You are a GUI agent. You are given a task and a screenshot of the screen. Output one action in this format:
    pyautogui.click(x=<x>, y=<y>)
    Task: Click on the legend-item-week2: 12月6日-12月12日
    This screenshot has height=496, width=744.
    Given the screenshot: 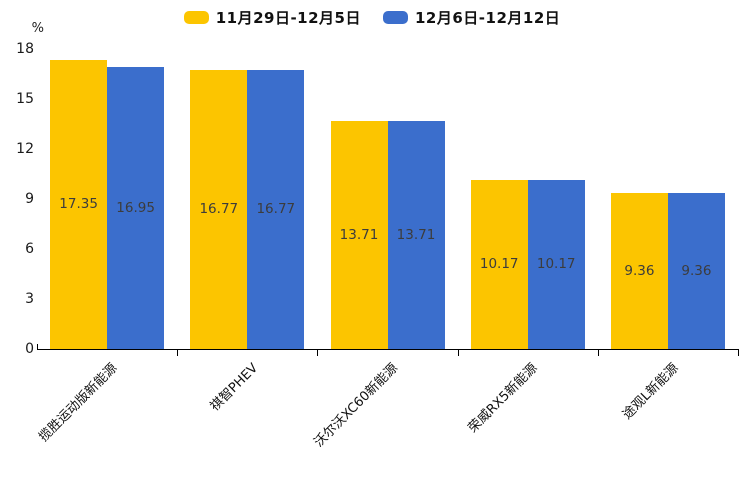 What is the action you would take?
    pyautogui.click(x=471, y=17)
    